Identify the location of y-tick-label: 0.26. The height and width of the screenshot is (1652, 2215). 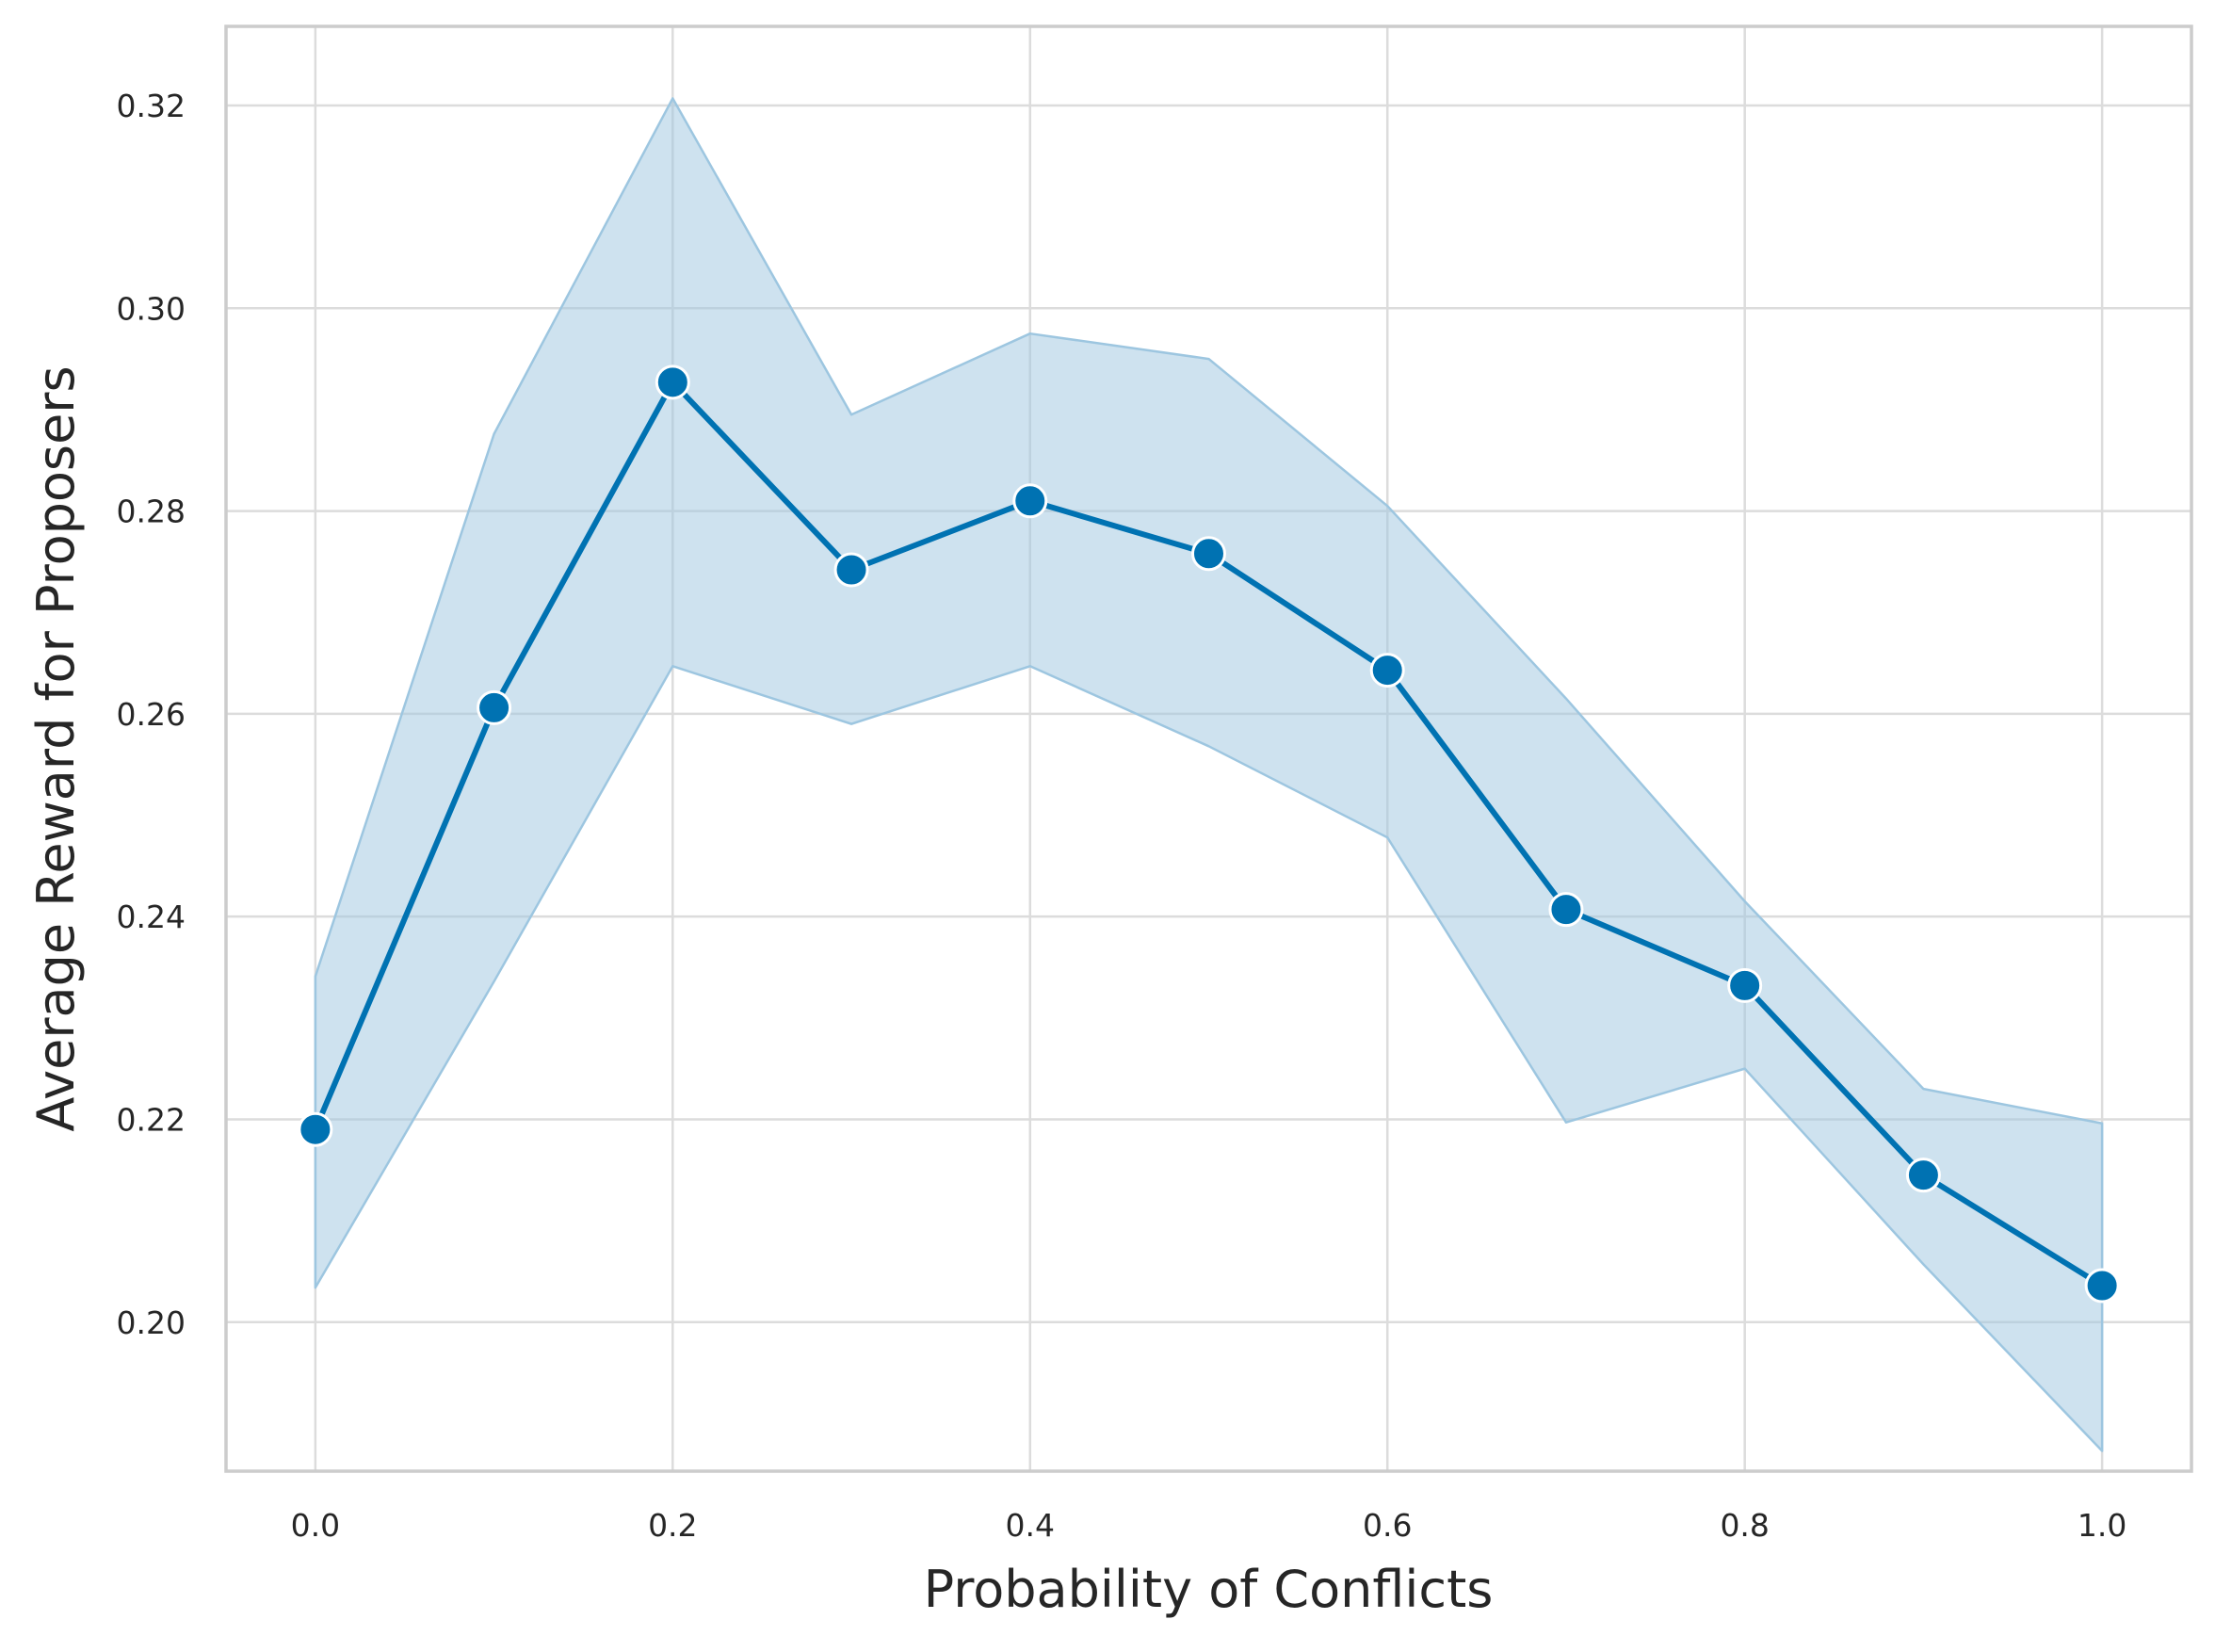
(151, 714).